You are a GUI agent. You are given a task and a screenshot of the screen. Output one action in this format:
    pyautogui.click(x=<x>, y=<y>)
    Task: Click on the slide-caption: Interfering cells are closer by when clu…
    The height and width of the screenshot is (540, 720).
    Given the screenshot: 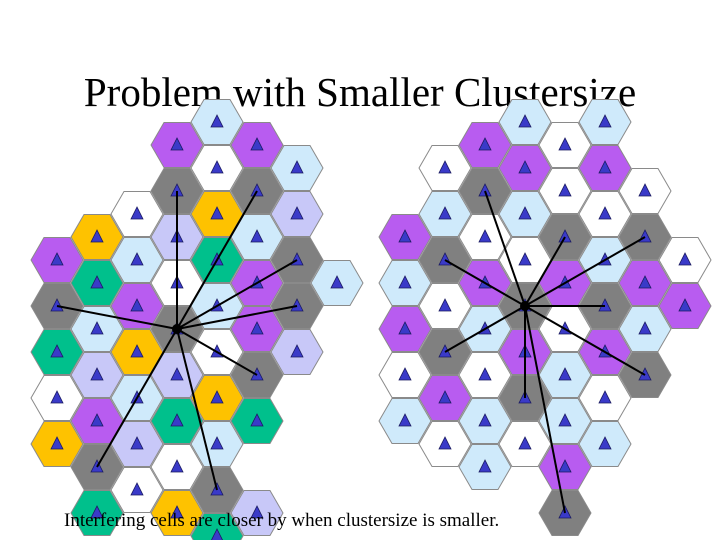 What is the action you would take?
    pyautogui.click(x=282, y=520)
    